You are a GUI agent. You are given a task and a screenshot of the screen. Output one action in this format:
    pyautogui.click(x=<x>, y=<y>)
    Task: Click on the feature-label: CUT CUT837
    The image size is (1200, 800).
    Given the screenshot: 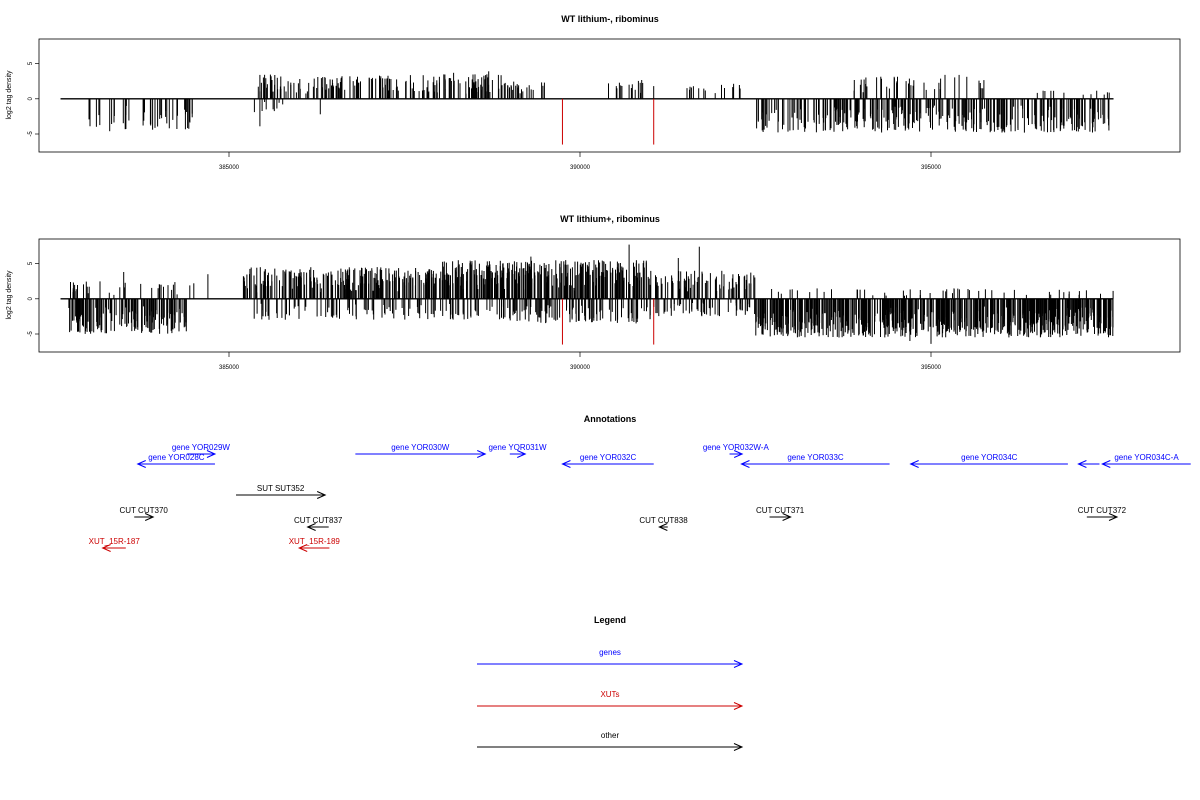 What is the action you would take?
    pyautogui.click(x=318, y=520)
    